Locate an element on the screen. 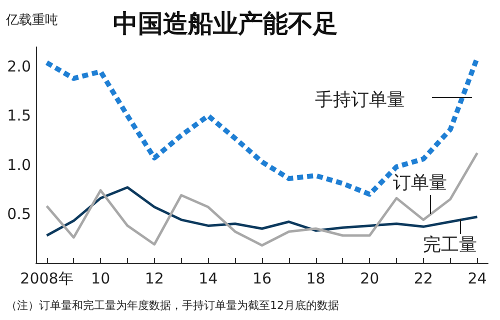 The width and height of the screenshot is (500, 320). x-tick-label: 14 is located at coordinates (208, 279).